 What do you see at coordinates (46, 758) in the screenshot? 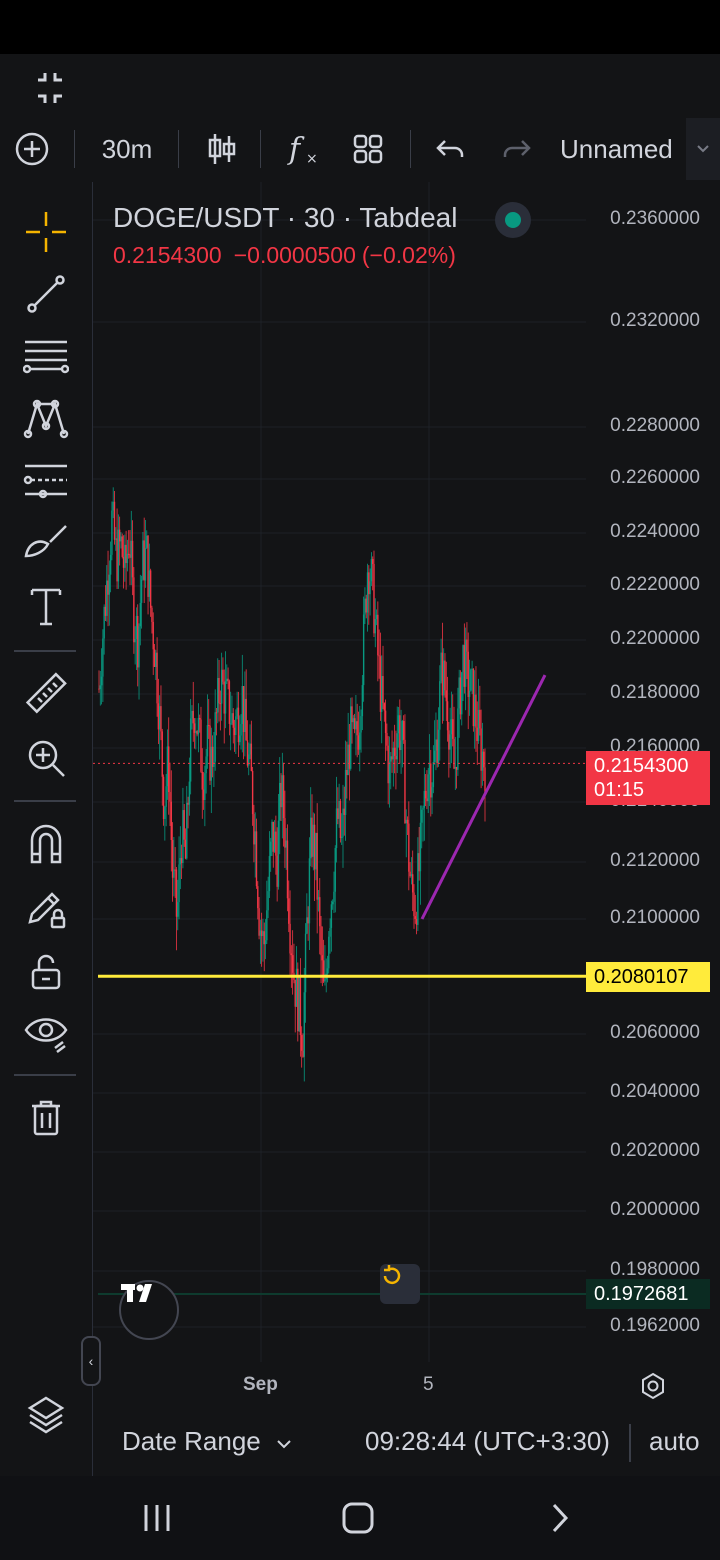
I see `zoom-in-icon` at bounding box center [46, 758].